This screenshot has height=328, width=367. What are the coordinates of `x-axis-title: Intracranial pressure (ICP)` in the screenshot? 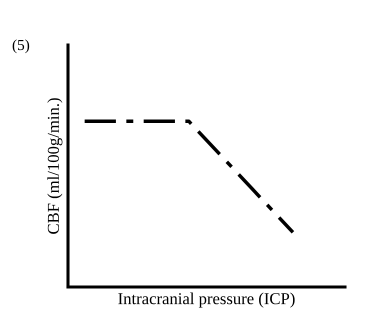 It's located at (206, 300).